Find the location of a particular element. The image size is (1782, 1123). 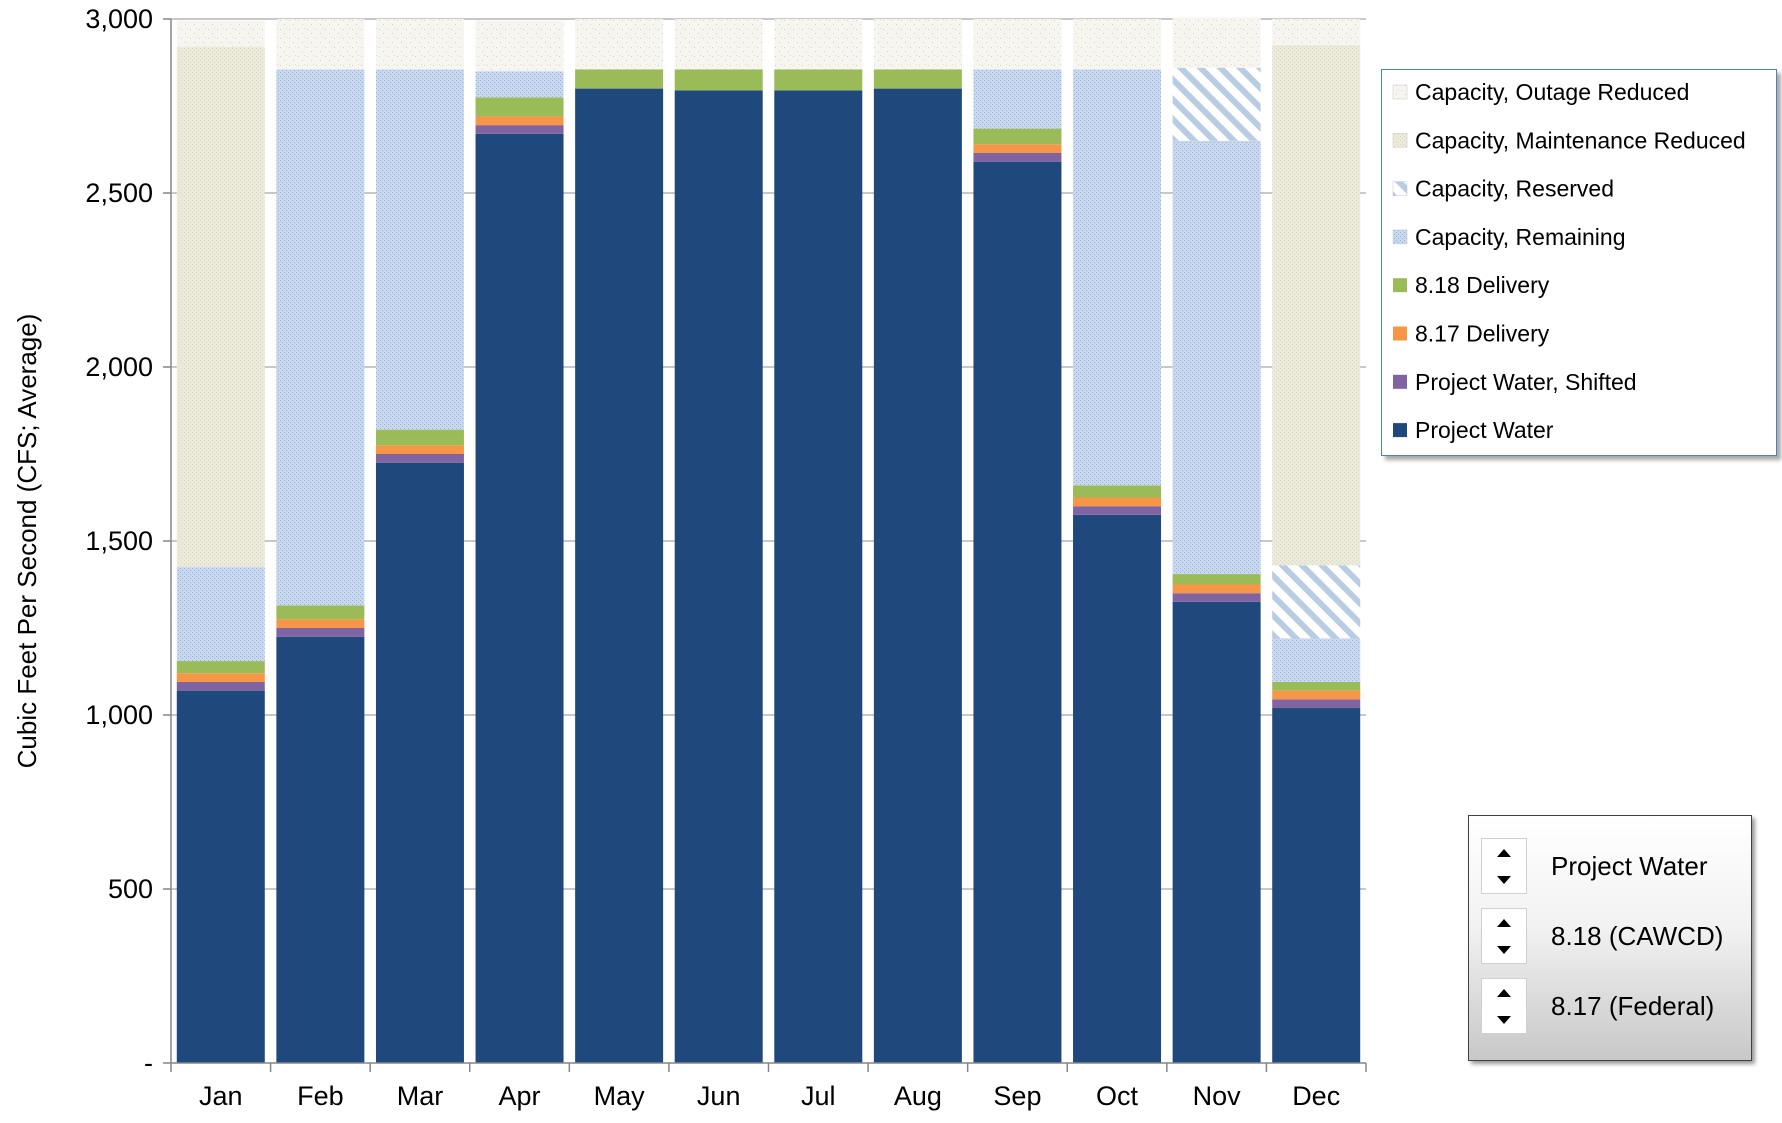

cawcd-818-spinner is located at coordinates (1504, 936).